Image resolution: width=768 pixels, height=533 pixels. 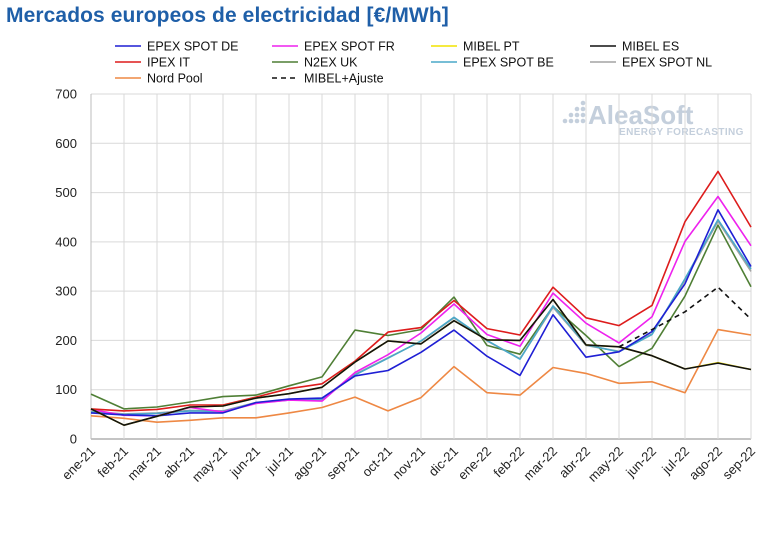 What do you see at coordinates (344, 79) in the screenshot?
I see `legend-label: MIBEL+Ajuste` at bounding box center [344, 79].